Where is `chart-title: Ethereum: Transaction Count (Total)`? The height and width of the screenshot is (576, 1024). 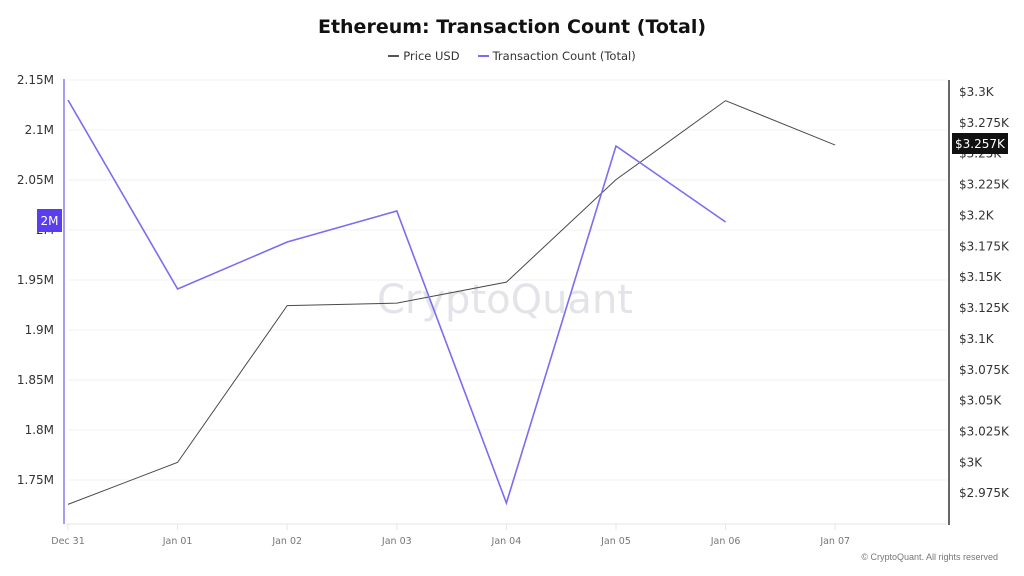 chart-title: Ethereum: Transaction Count (Total) is located at coordinates (512, 27).